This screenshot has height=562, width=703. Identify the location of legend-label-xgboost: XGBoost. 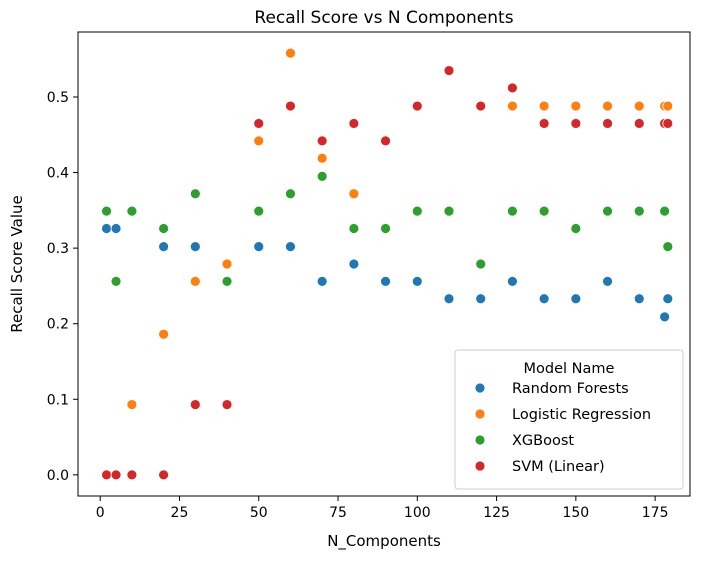
(543, 441).